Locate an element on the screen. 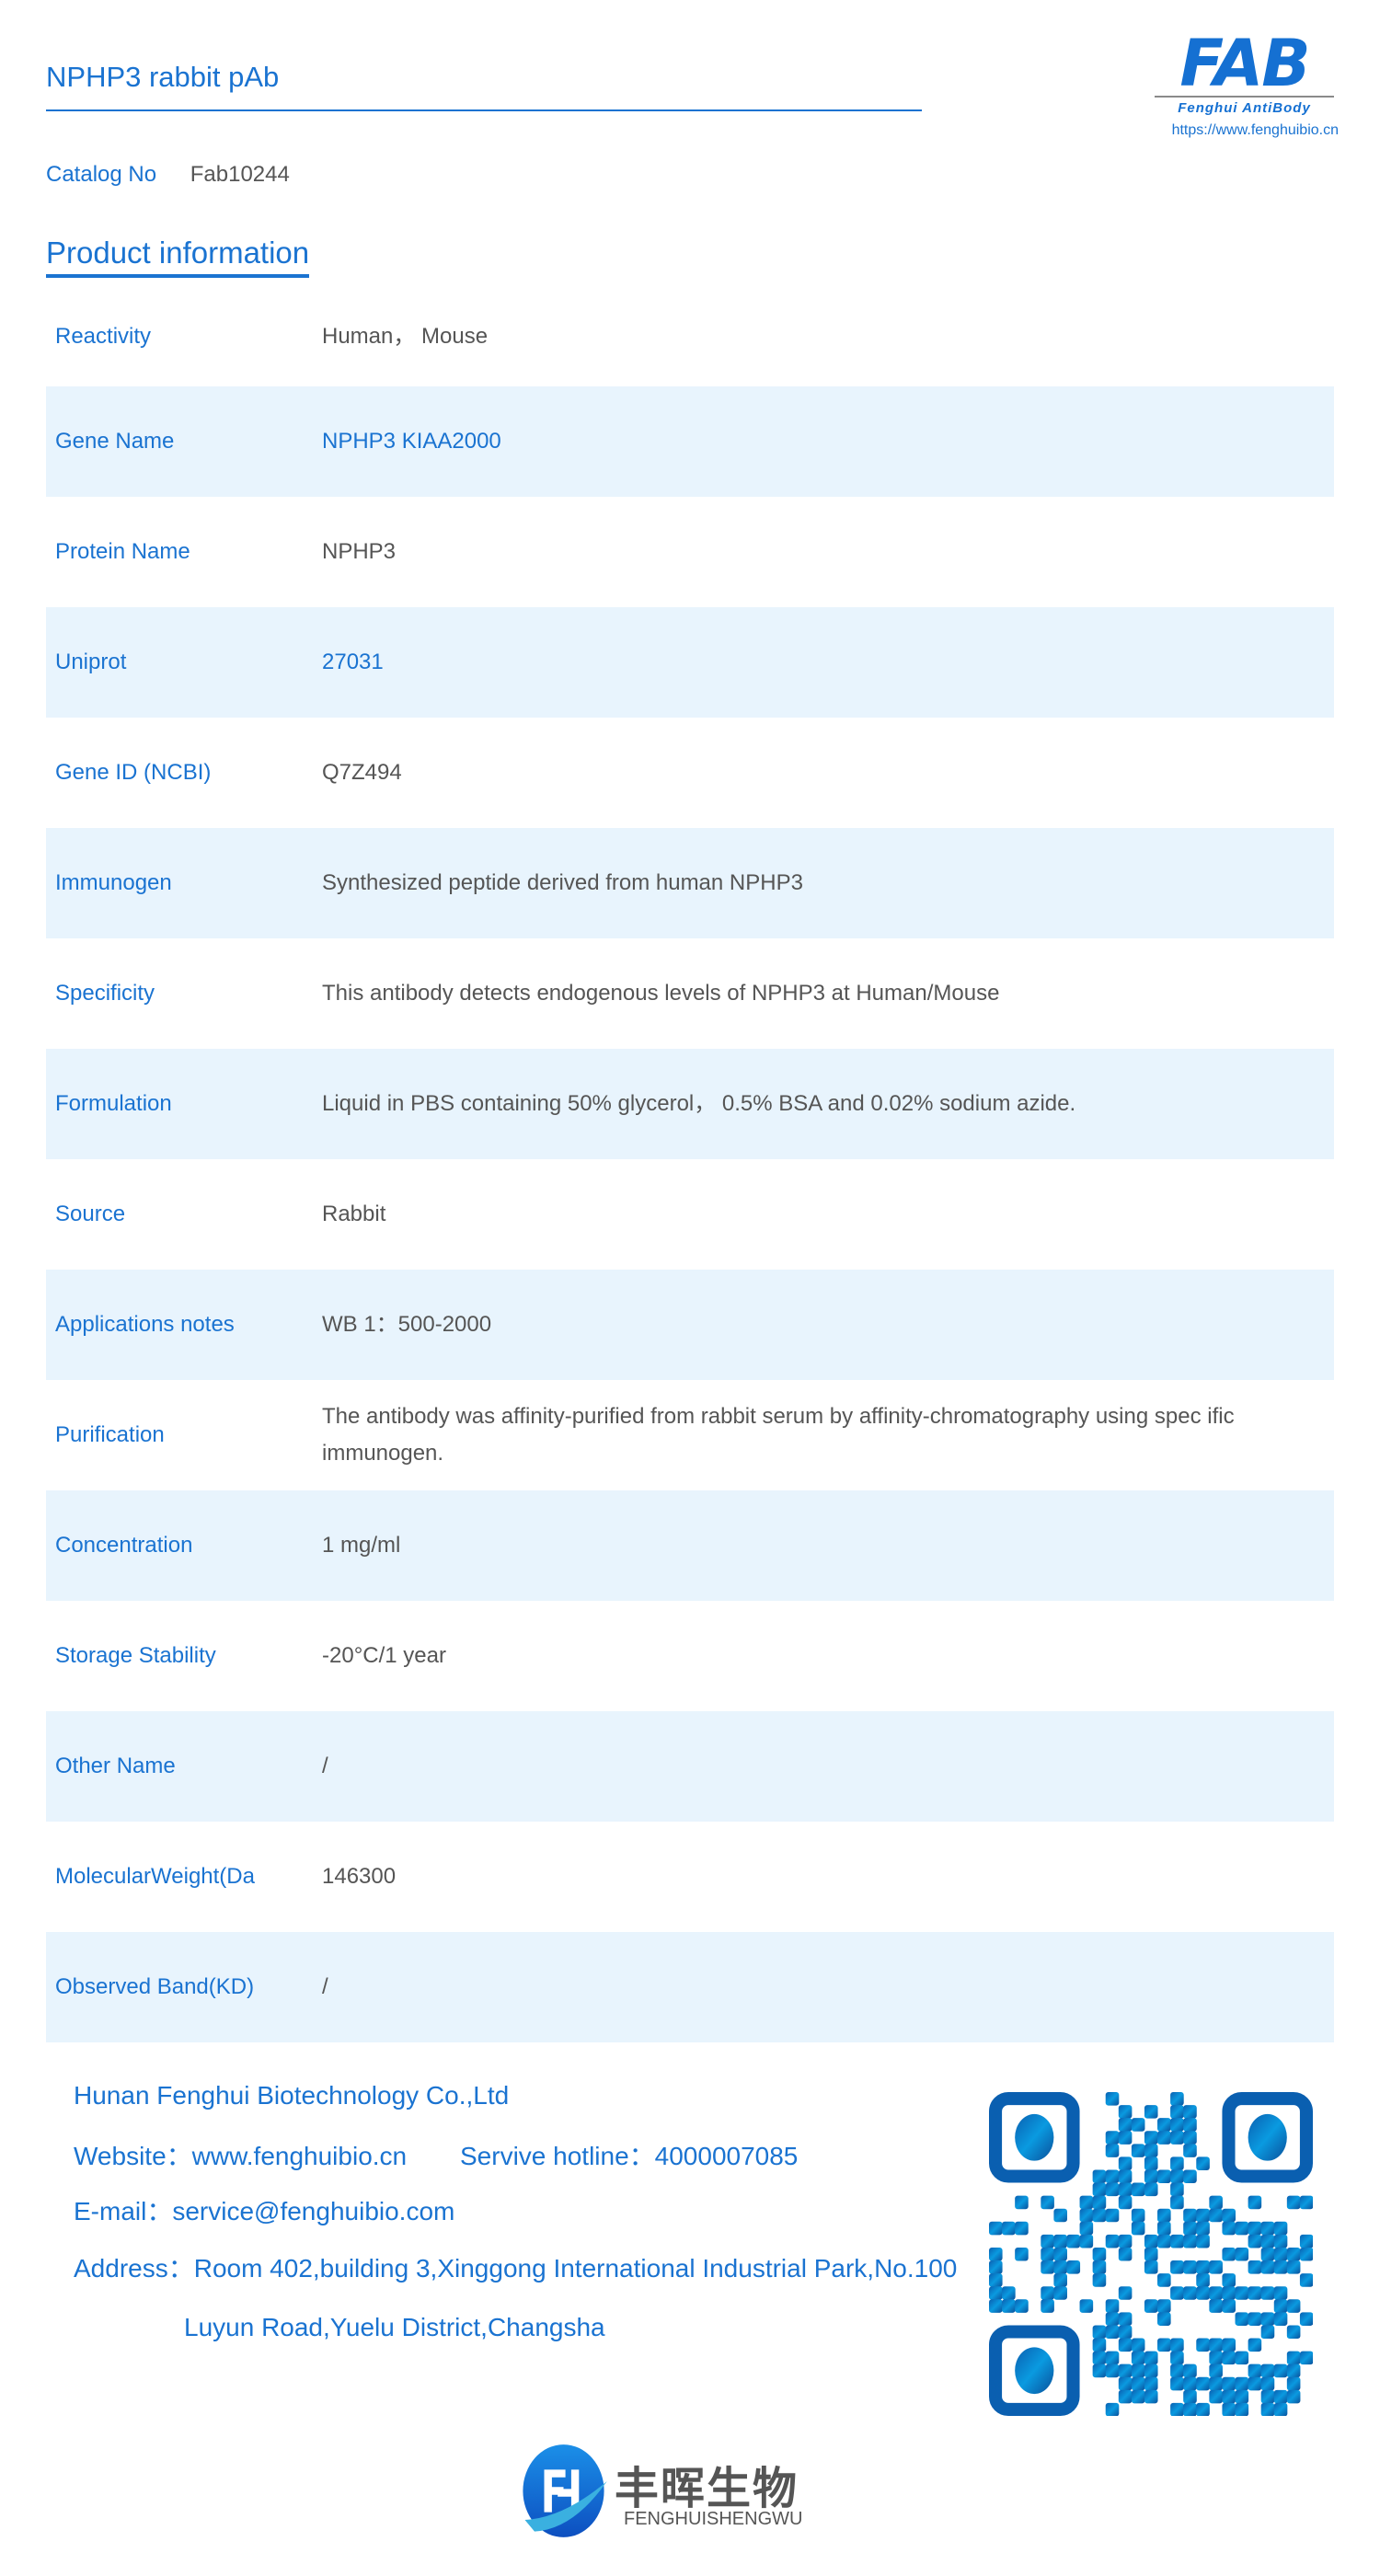 The width and height of the screenshot is (1380, 2576). row-label: Gene ID (NCBI) is located at coordinates (133, 772).